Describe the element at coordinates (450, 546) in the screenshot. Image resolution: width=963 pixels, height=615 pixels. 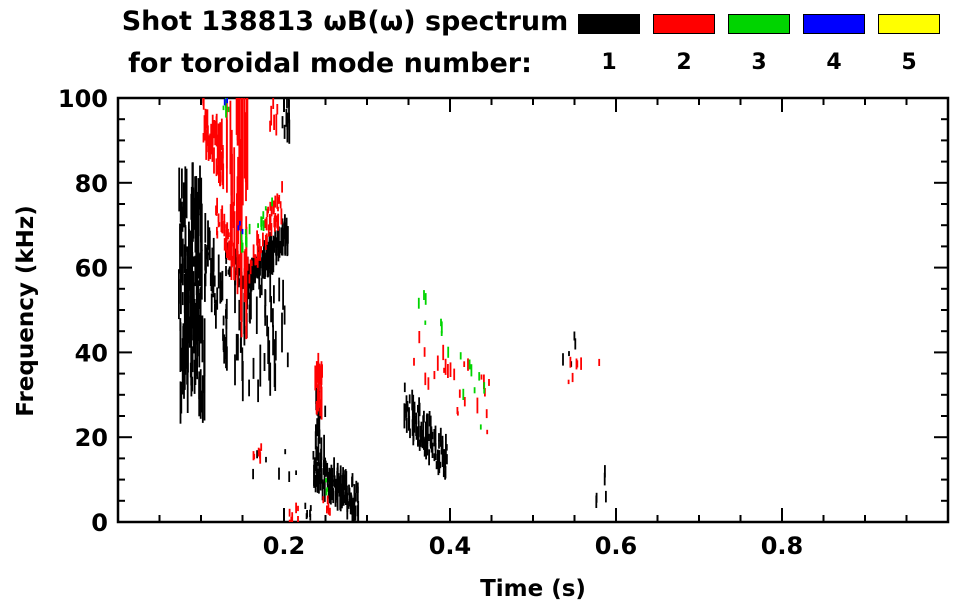
I see `x-tick-label: 0.4` at that location.